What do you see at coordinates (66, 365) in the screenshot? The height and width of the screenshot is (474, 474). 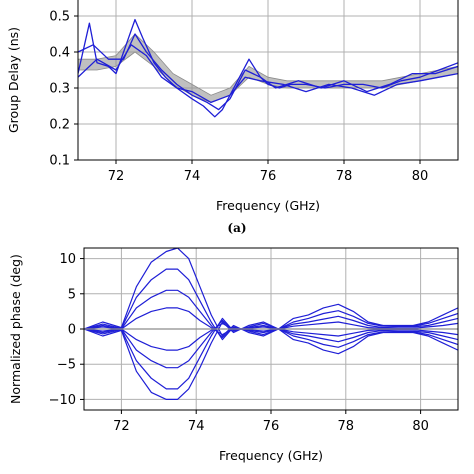 I see `y-tick-label: −5` at bounding box center [66, 365].